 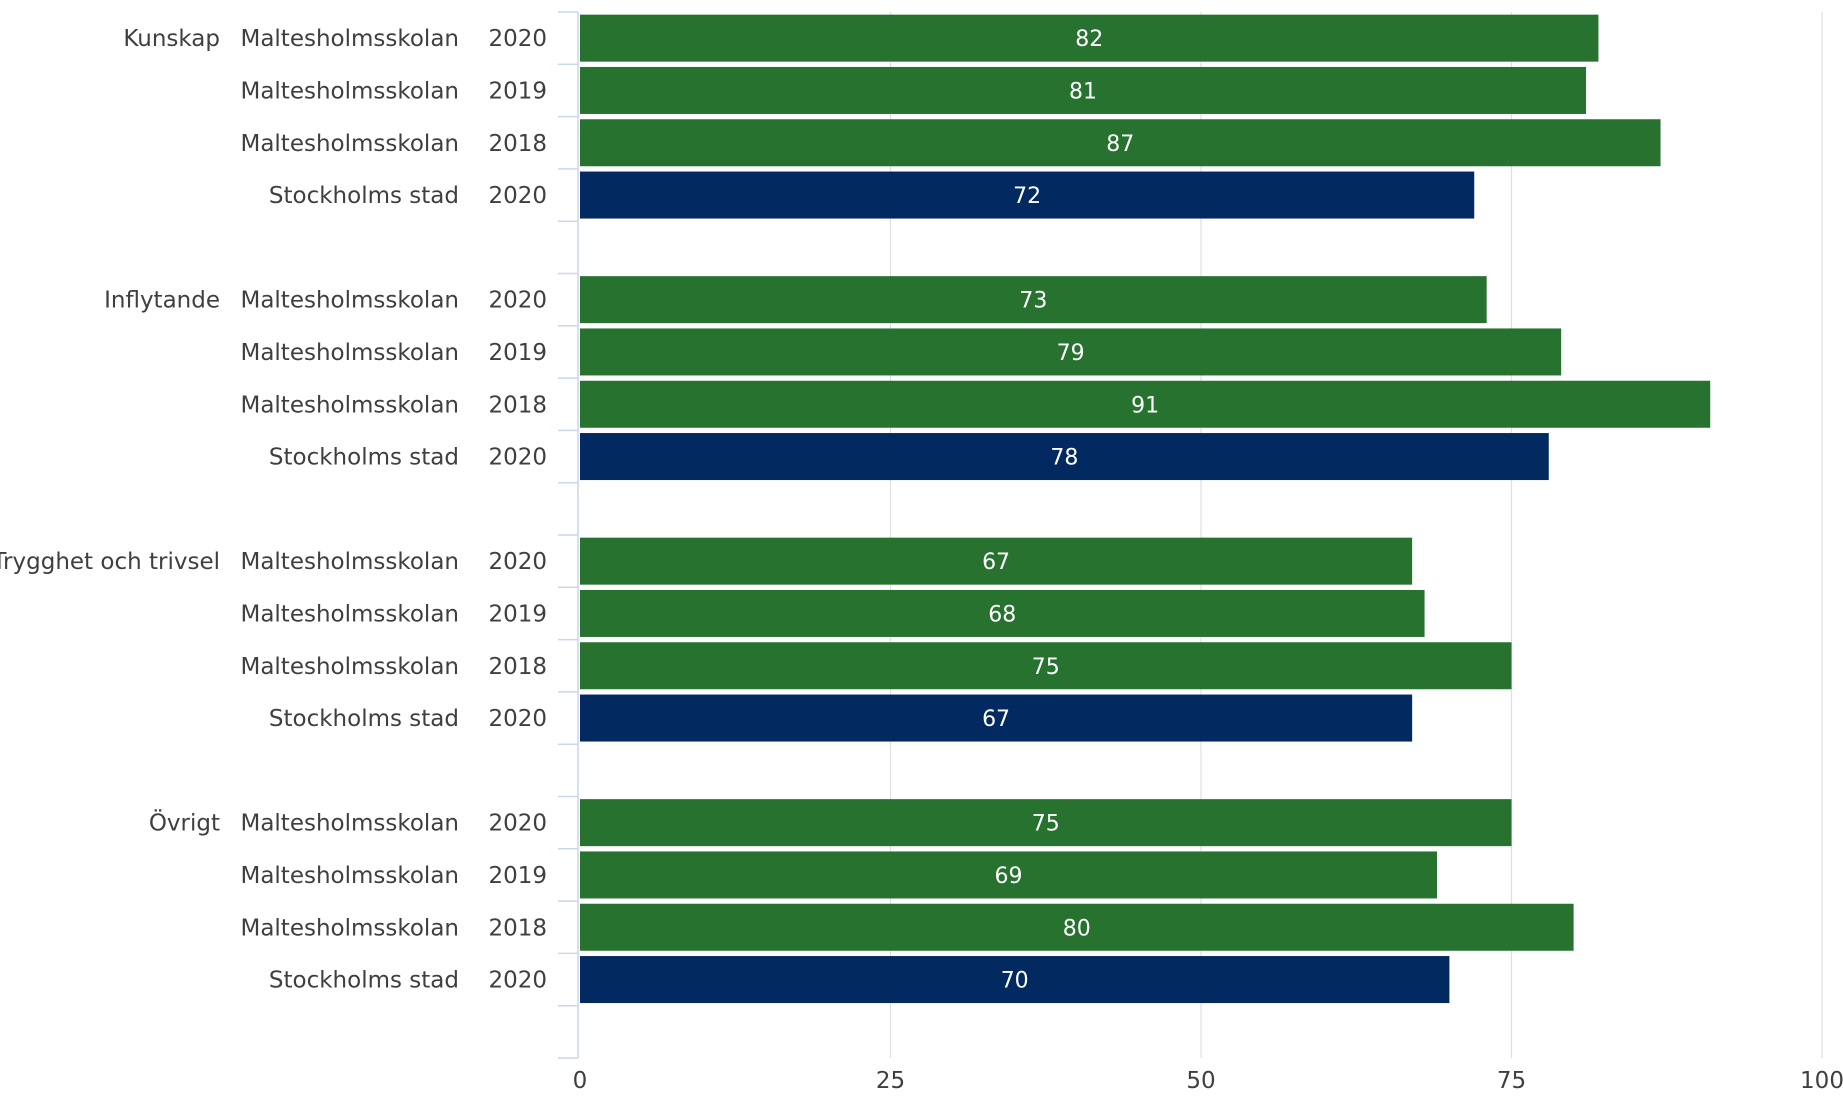 What do you see at coordinates (1077, 928) in the screenshot?
I see `data-label: 80` at bounding box center [1077, 928].